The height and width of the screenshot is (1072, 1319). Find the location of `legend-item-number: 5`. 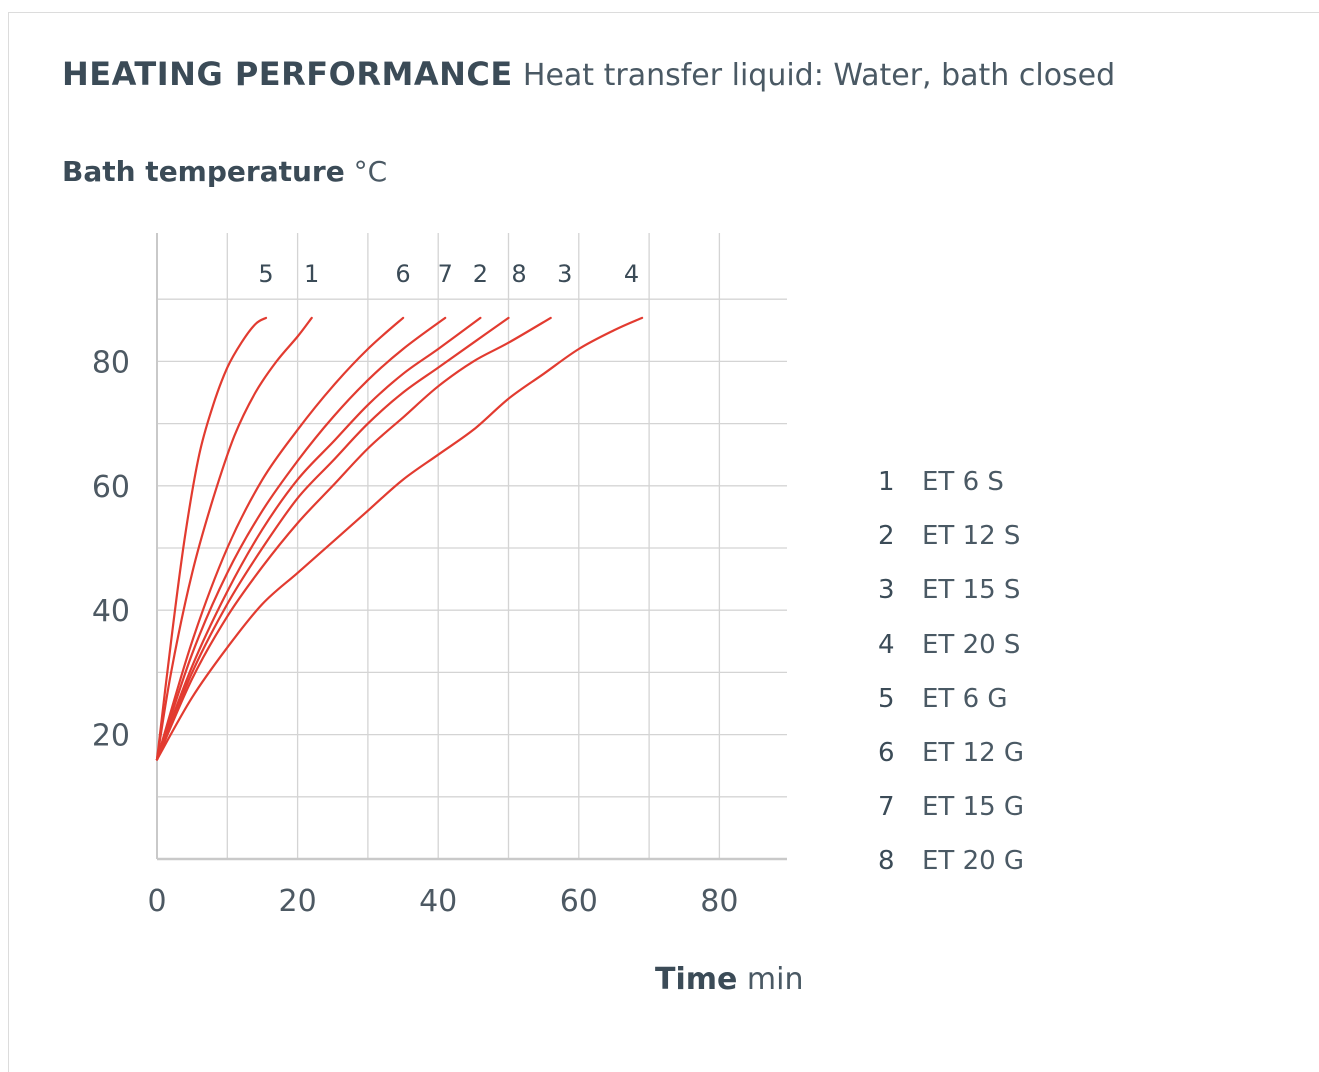

legend-item-number: 5 is located at coordinates (886, 698).